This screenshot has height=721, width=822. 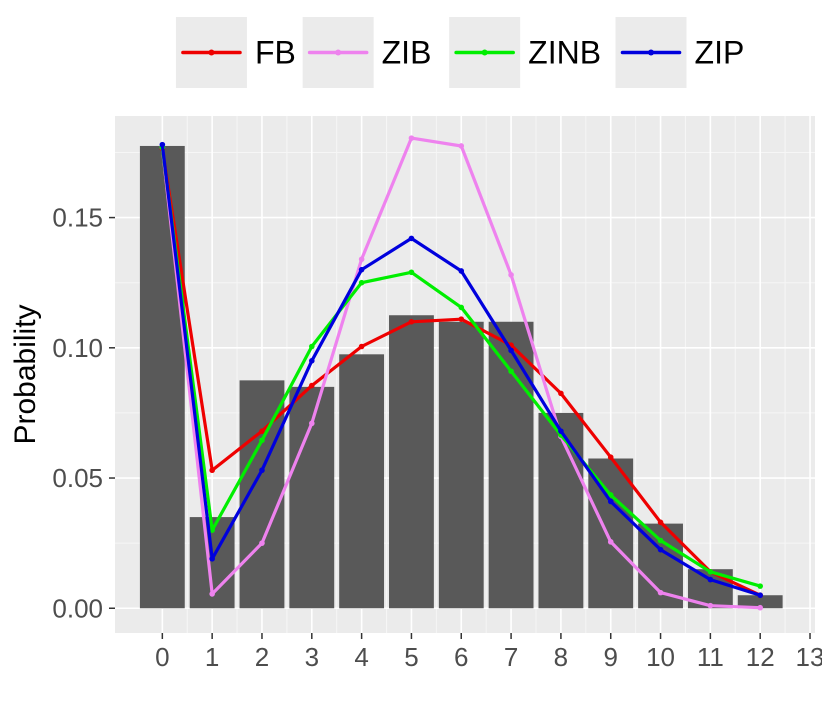 What do you see at coordinates (211, 52) in the screenshot?
I see `legend-point-fb` at bounding box center [211, 52].